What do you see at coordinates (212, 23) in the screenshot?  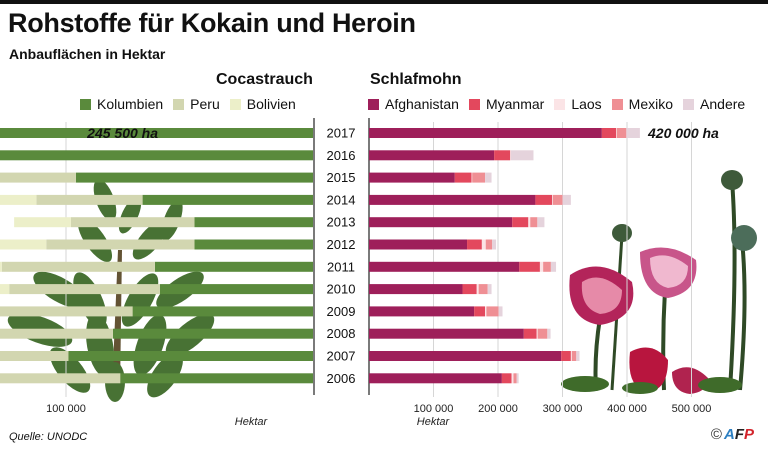 I see `page-title: Rohstoffe für Kokain und Heroin` at bounding box center [212, 23].